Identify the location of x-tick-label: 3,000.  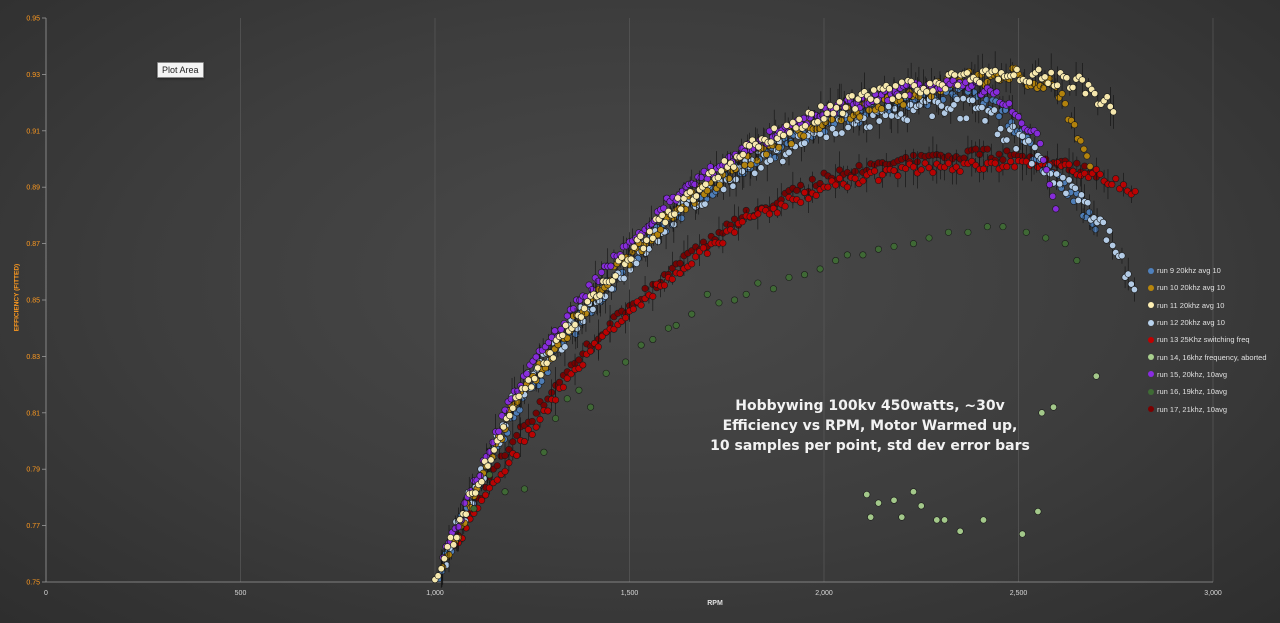
(1213, 593).